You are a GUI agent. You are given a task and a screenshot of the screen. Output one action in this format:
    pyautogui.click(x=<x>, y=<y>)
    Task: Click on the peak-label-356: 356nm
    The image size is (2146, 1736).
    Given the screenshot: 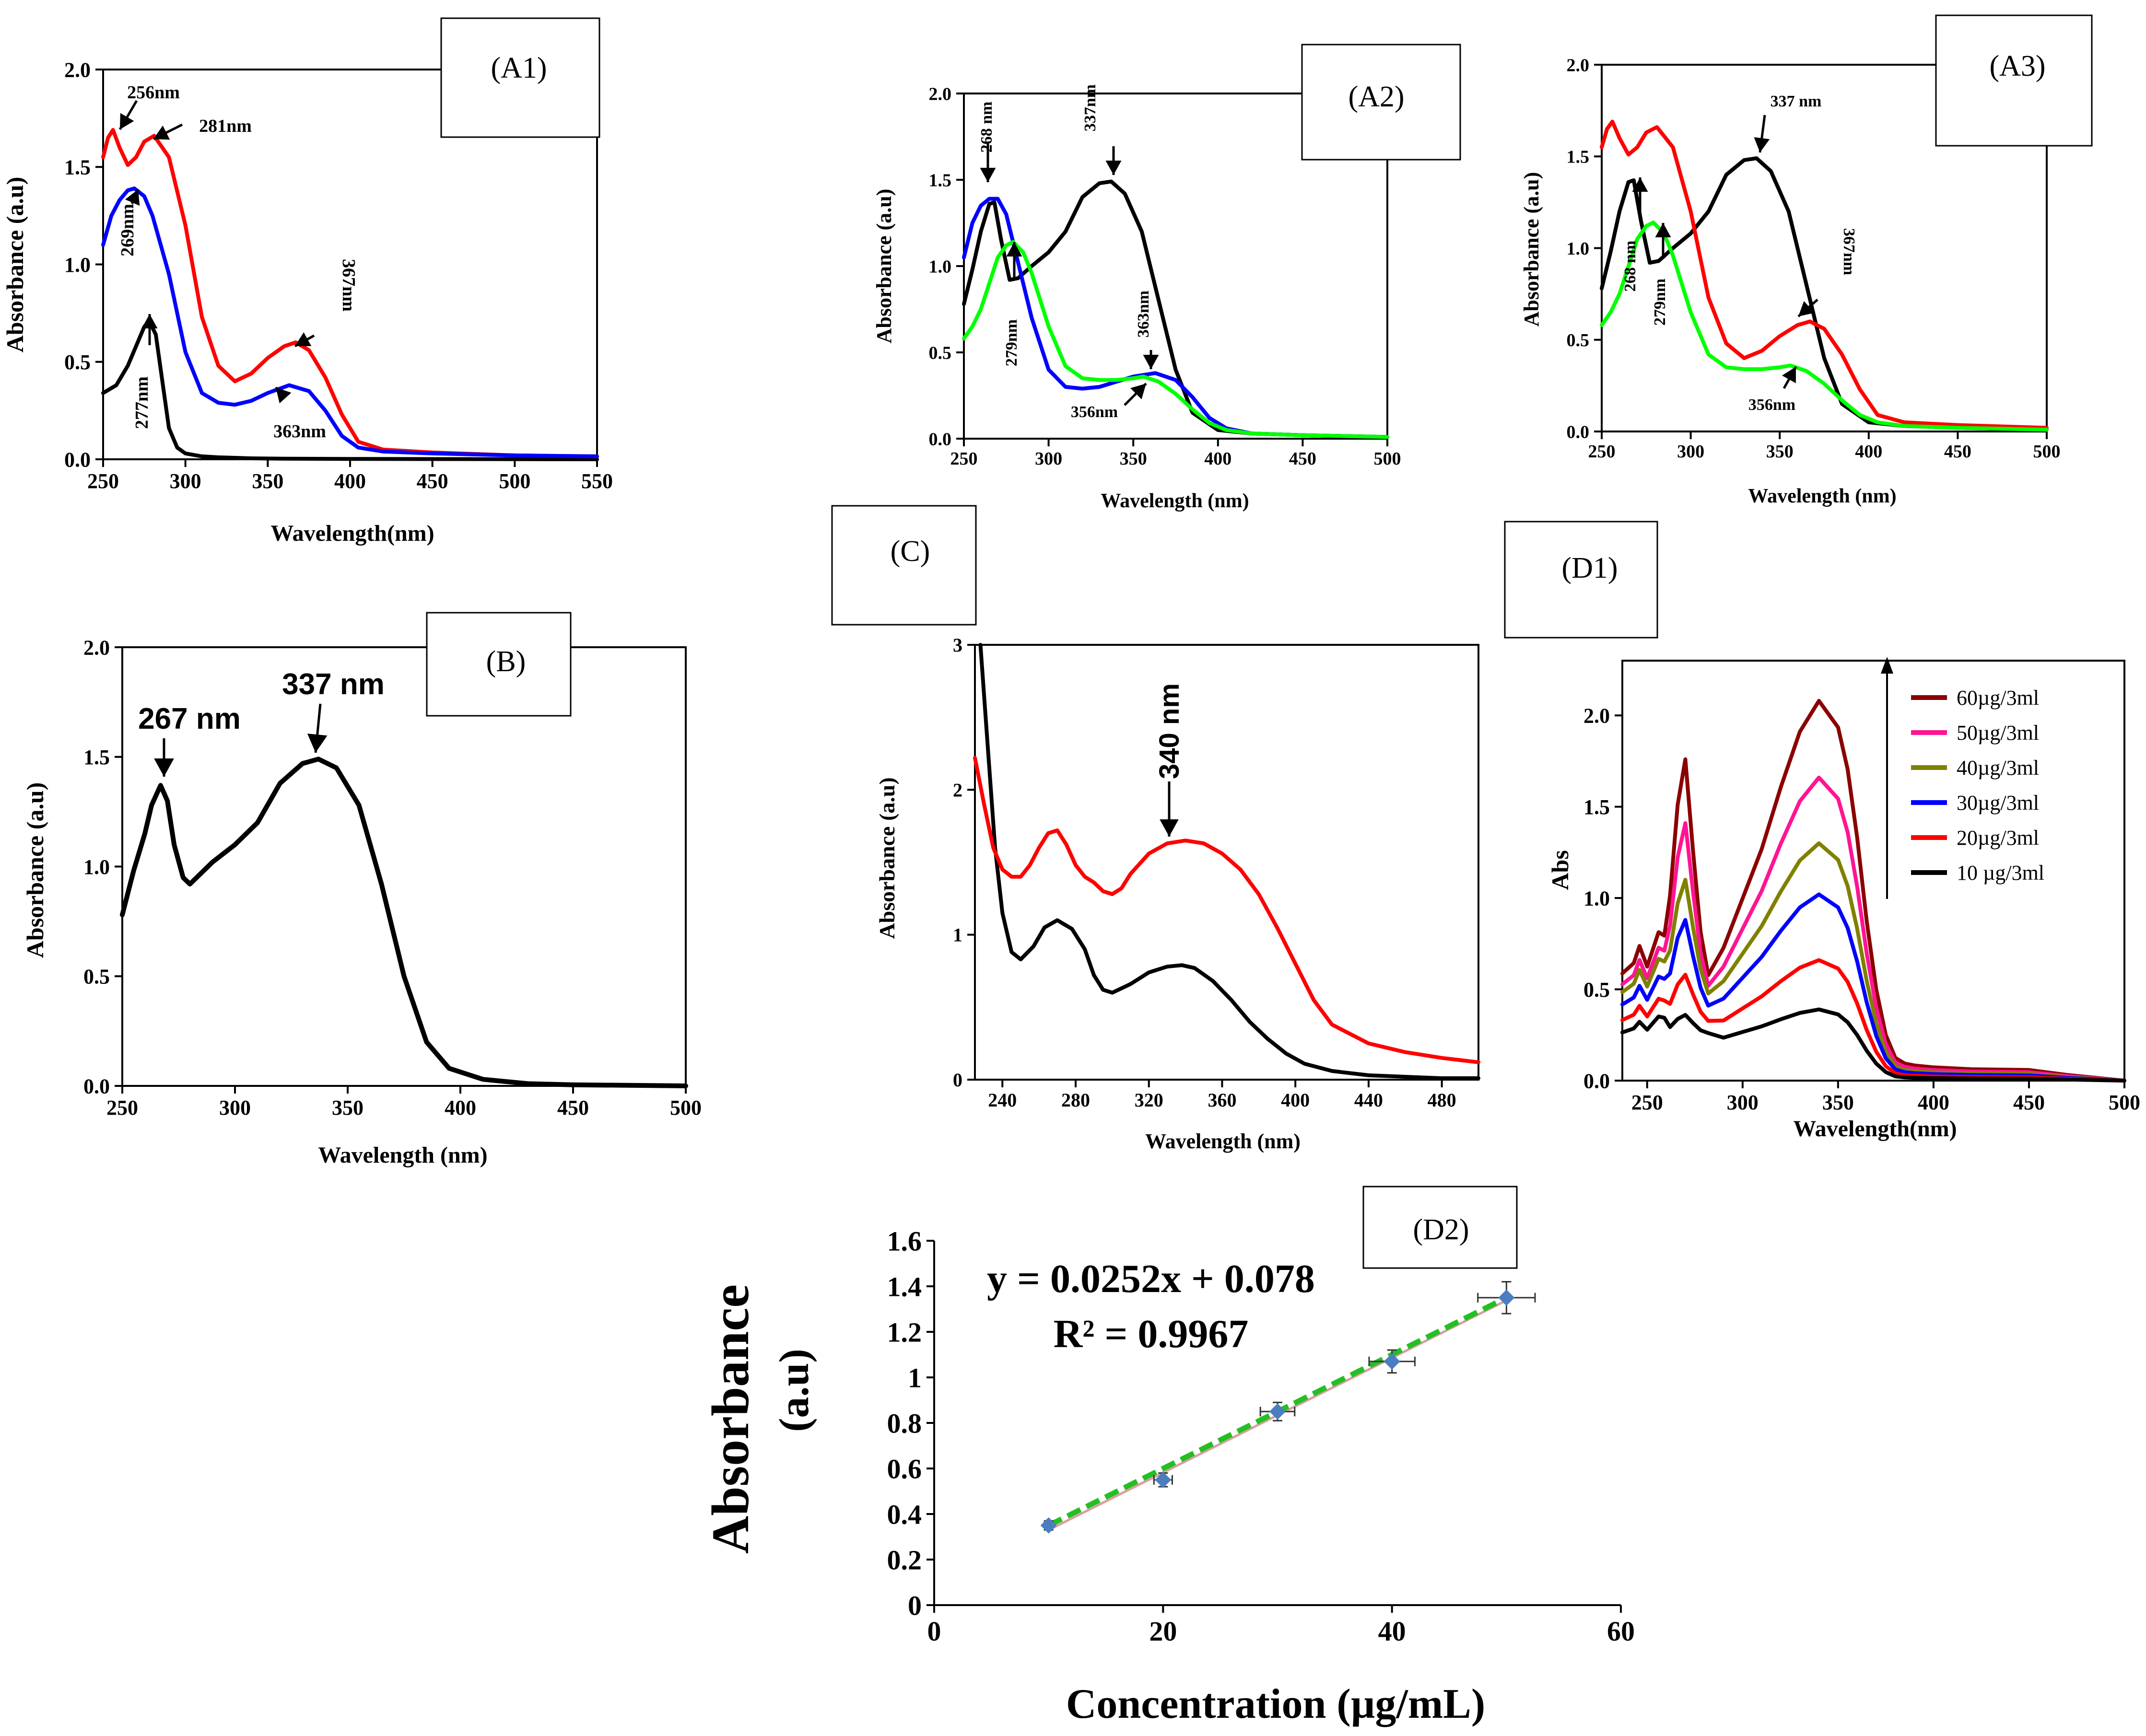 What is the action you would take?
    pyautogui.click(x=1772, y=405)
    